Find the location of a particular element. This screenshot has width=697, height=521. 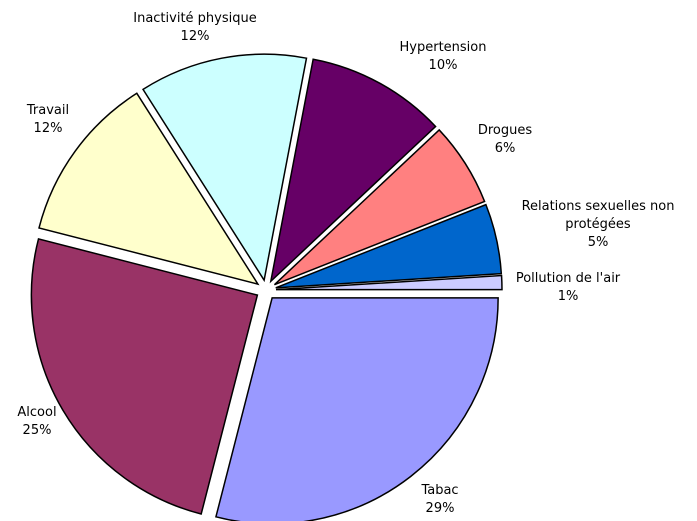

slice-label: Alcool 25% is located at coordinates (68, 422).